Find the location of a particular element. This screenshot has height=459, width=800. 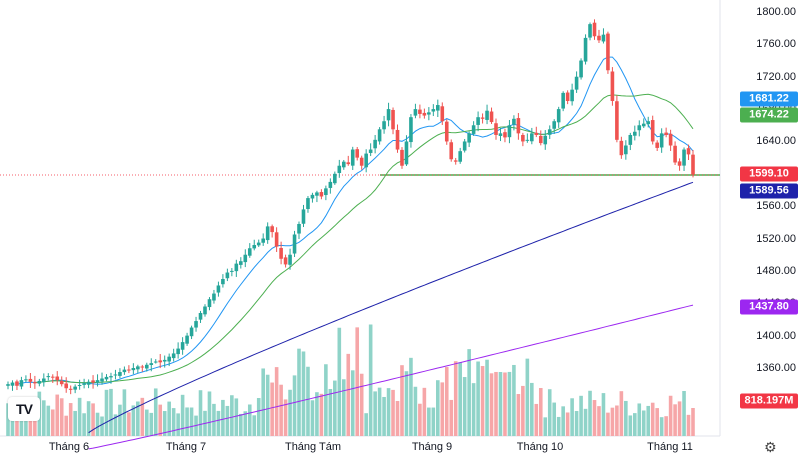

ma50-badge: 1674.22 is located at coordinates (769, 115).